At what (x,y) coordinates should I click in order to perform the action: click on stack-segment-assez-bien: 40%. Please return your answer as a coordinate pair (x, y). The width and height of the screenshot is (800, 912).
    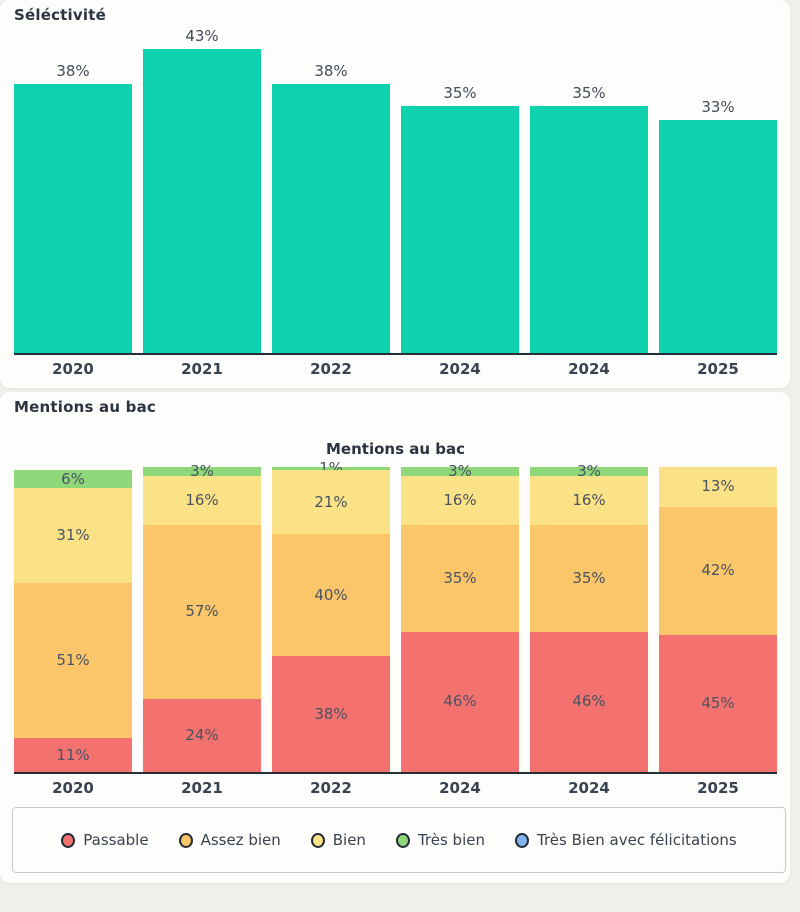
    Looking at the image, I should click on (331, 595).